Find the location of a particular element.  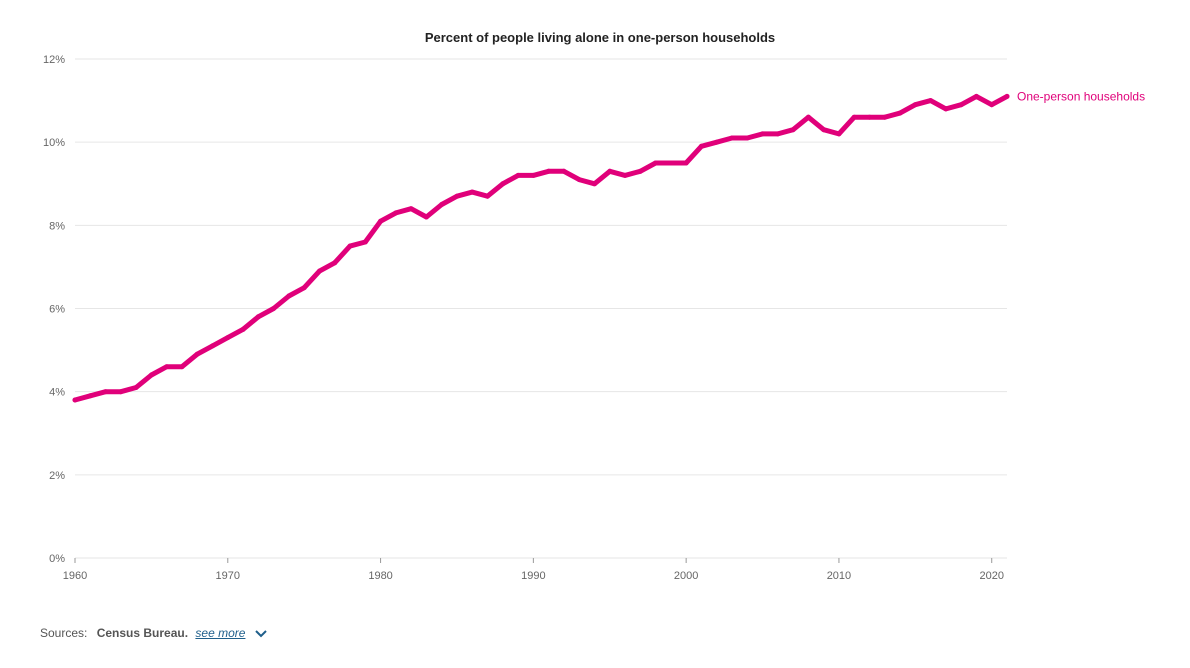

chevron-down-icon is located at coordinates (261, 634).